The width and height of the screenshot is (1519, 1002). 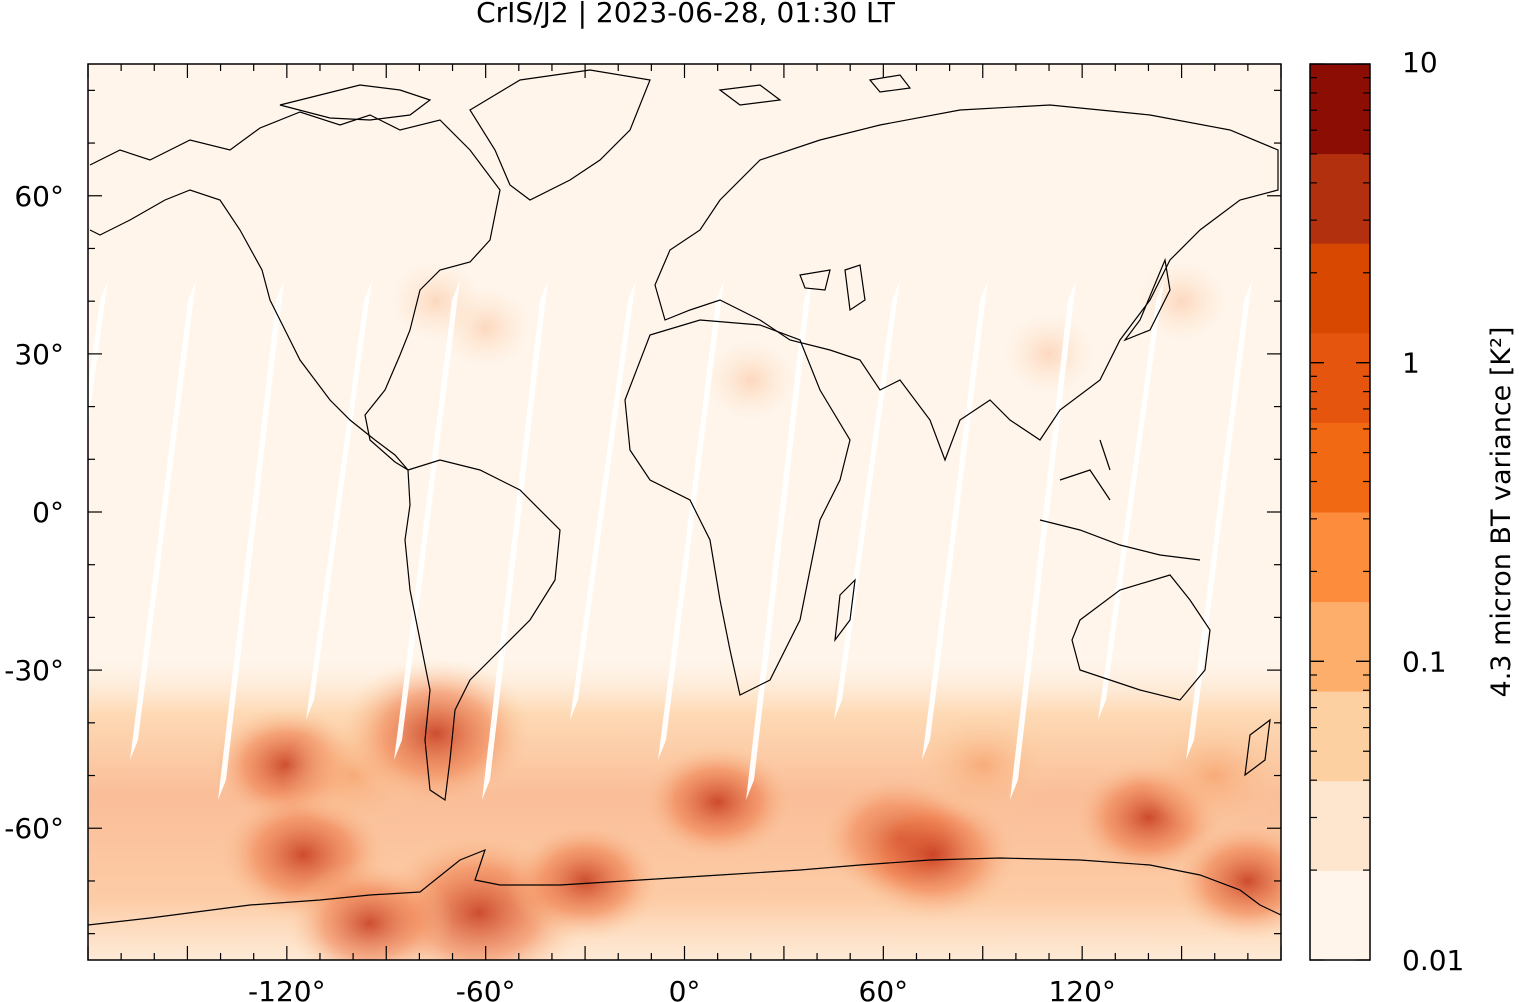 I want to click on coastline-africa, so click(x=737, y=507).